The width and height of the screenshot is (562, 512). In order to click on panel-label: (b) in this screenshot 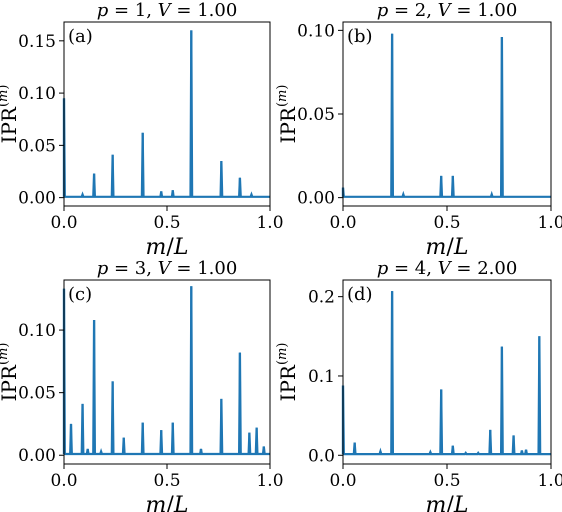, I will do `click(360, 36)`.